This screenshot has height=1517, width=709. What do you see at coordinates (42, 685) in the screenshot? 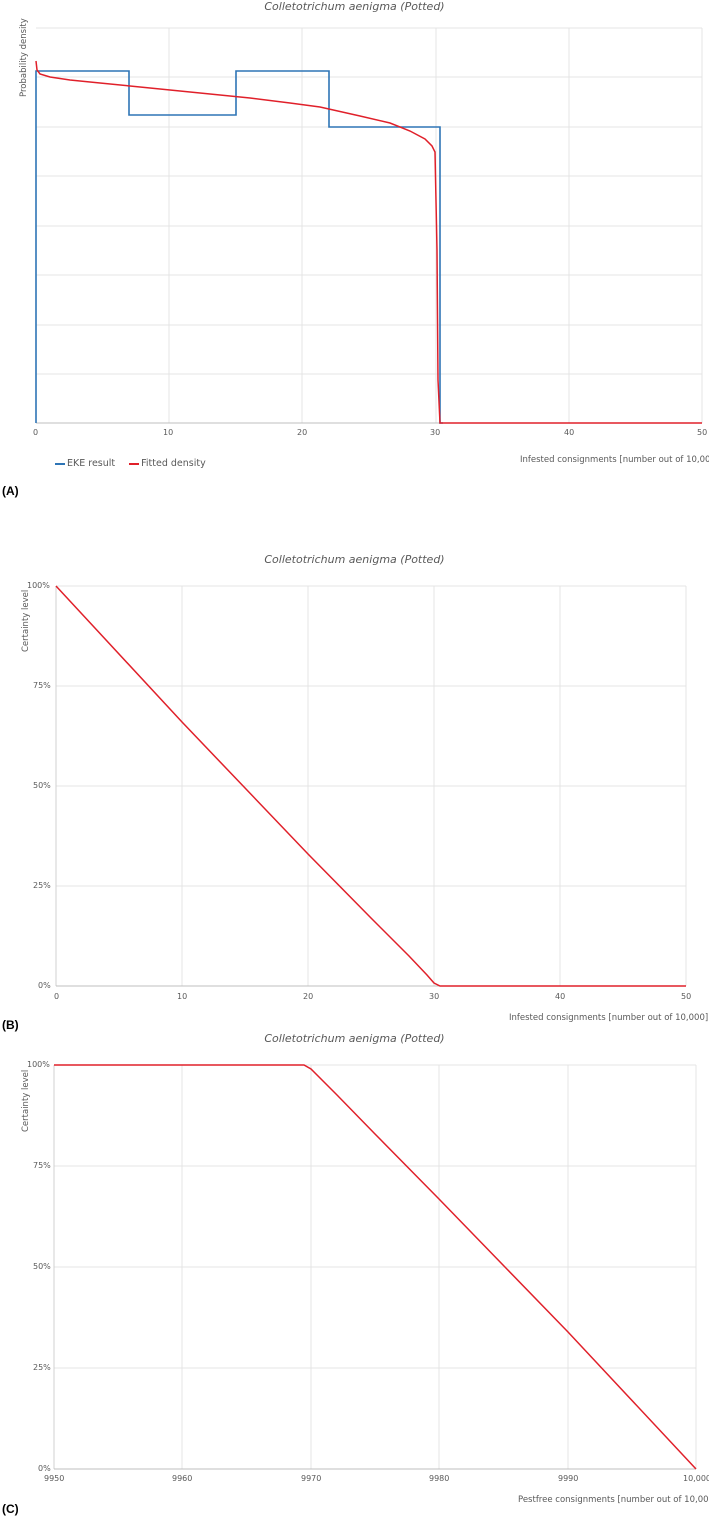
I see `chart-b-y-tick: 75%` at bounding box center [42, 685].